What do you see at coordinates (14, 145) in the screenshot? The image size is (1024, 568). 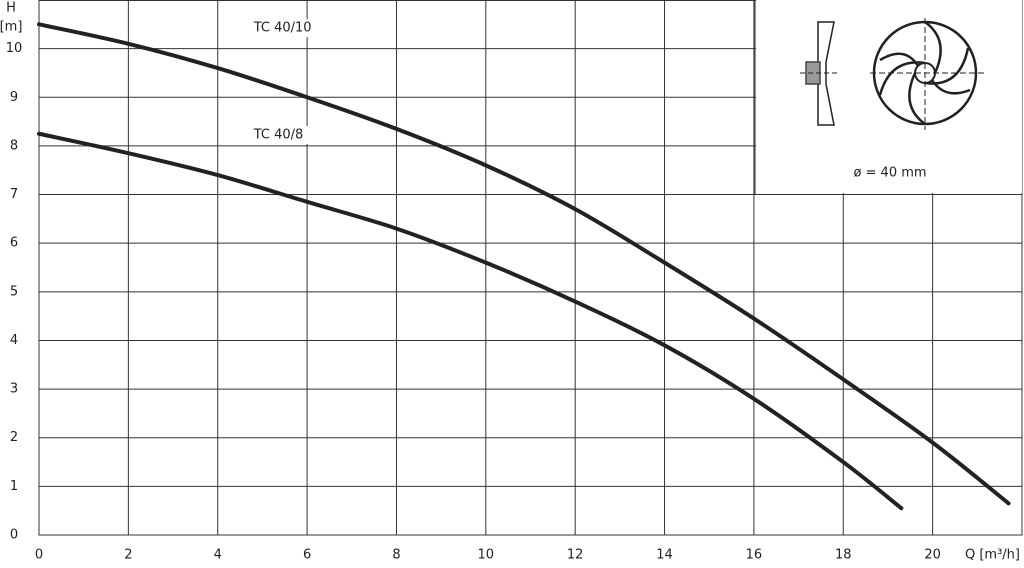 I see `y-tick-label: 8` at bounding box center [14, 145].